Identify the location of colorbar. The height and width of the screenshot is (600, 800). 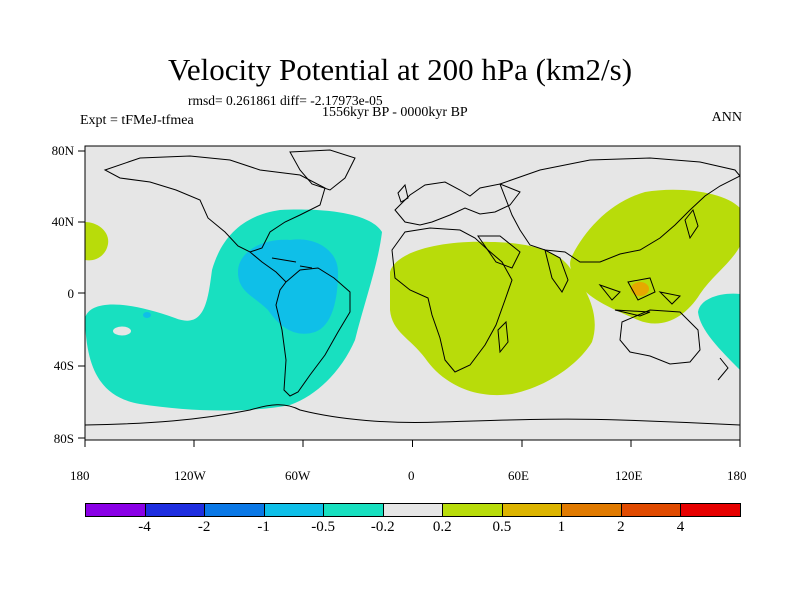
(413, 510).